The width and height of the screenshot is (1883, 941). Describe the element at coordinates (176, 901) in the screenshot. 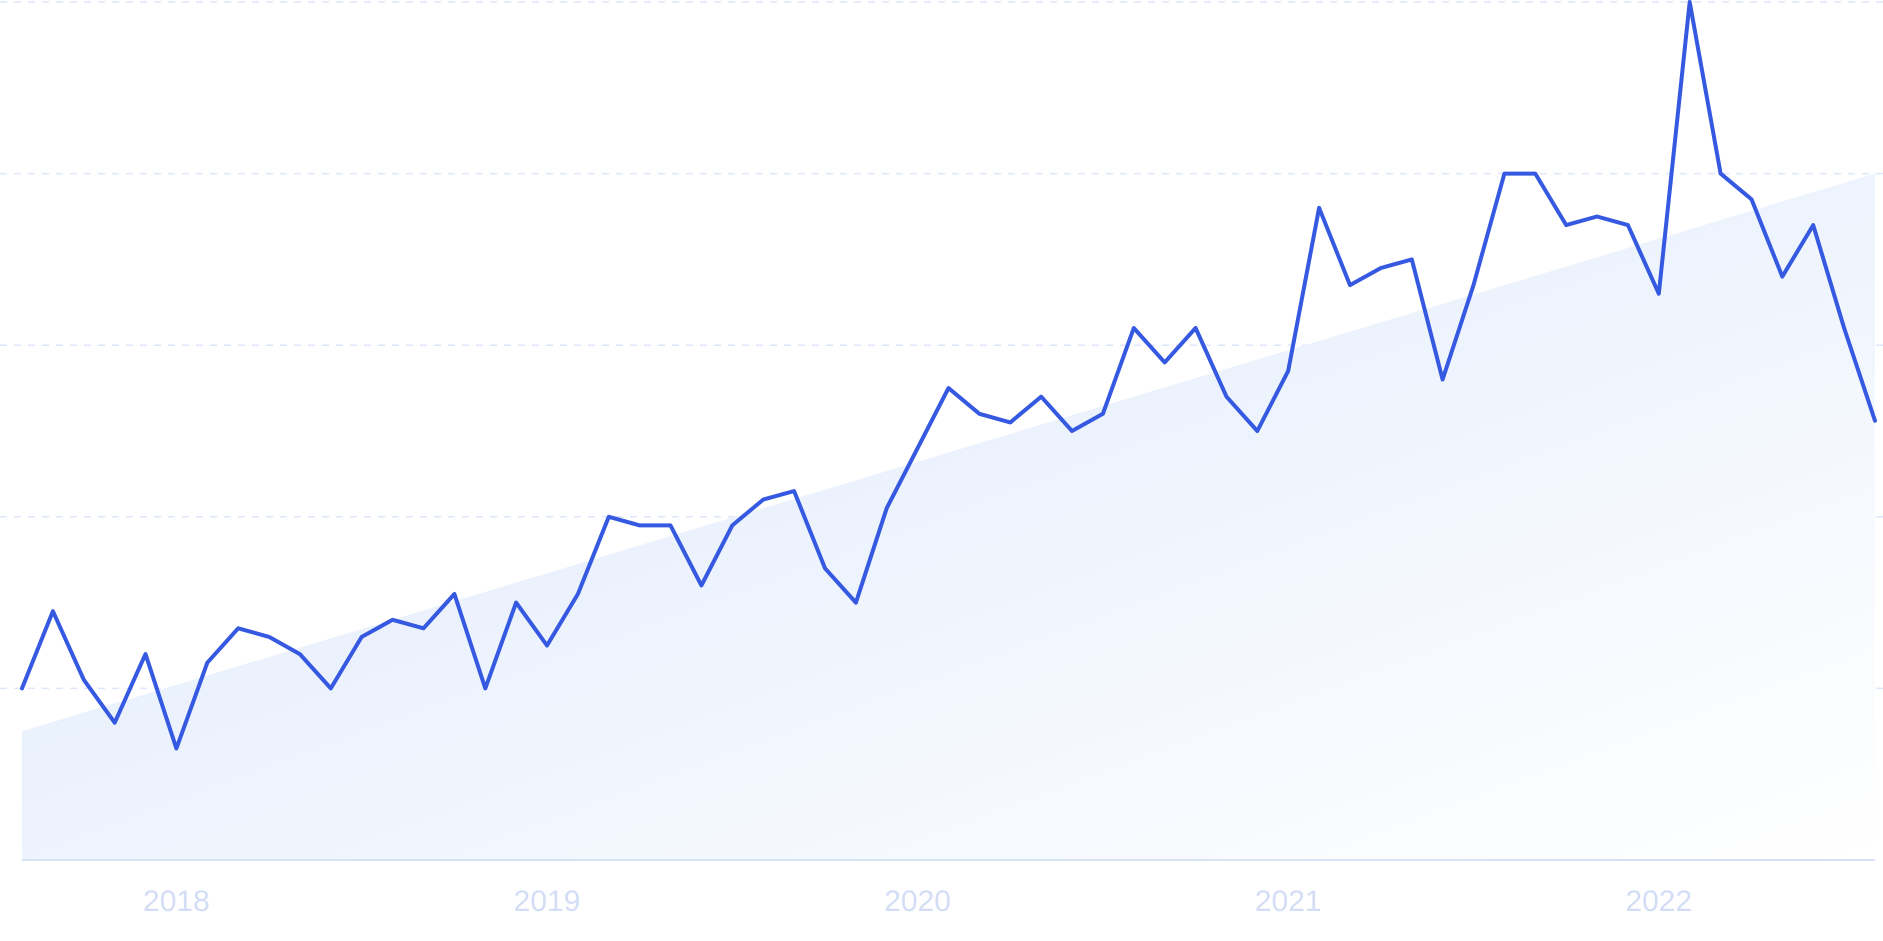

I see `x-tick-label: 2018` at that location.